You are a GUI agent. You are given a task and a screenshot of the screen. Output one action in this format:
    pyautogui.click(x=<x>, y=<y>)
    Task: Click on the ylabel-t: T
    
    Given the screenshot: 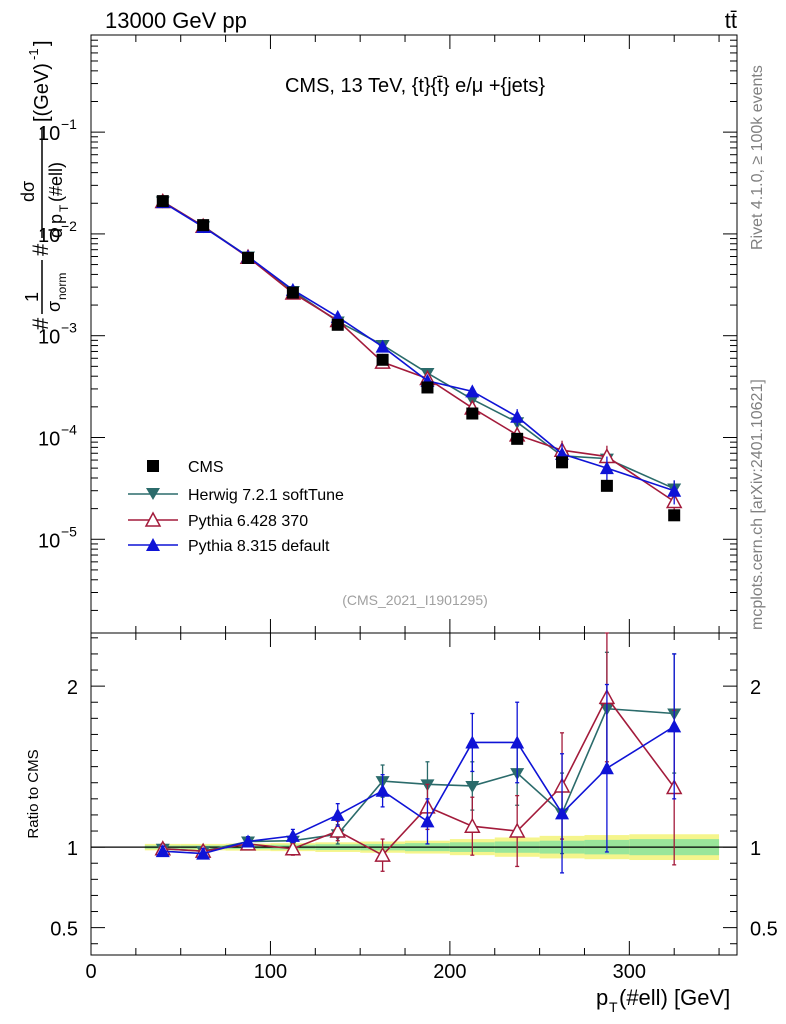 What is the action you would take?
    pyautogui.click(x=64, y=208)
    